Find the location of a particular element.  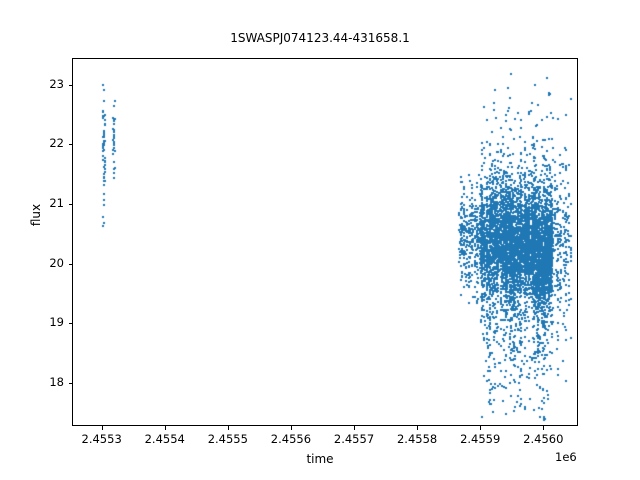

y-axis-label: flux is located at coordinates (36, 215).